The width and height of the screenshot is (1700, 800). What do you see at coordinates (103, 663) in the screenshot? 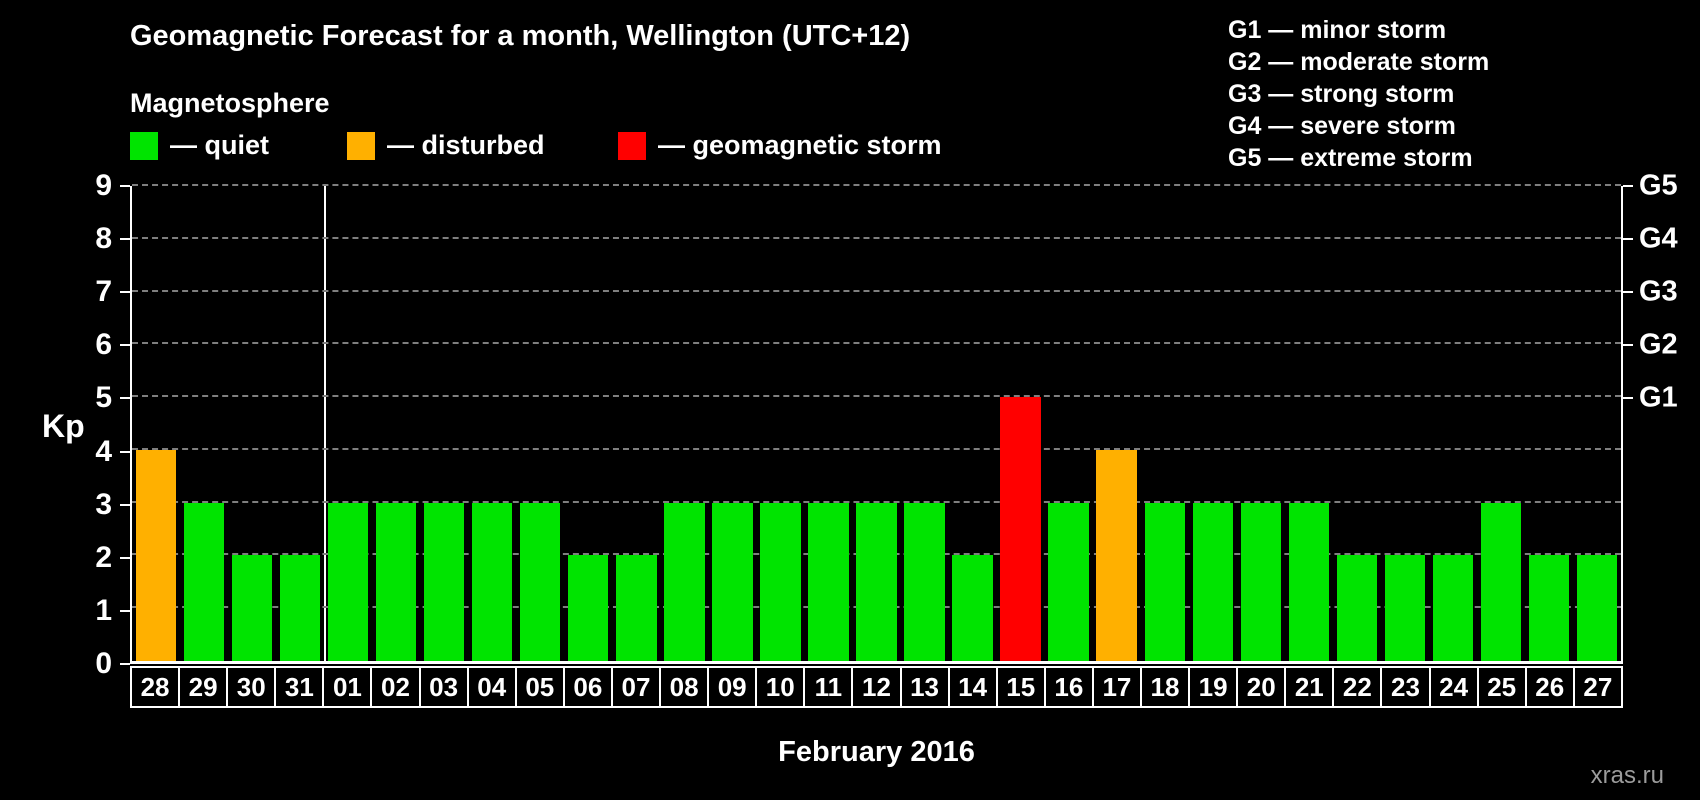
I see `y-tick-label-0: 0` at bounding box center [103, 663].